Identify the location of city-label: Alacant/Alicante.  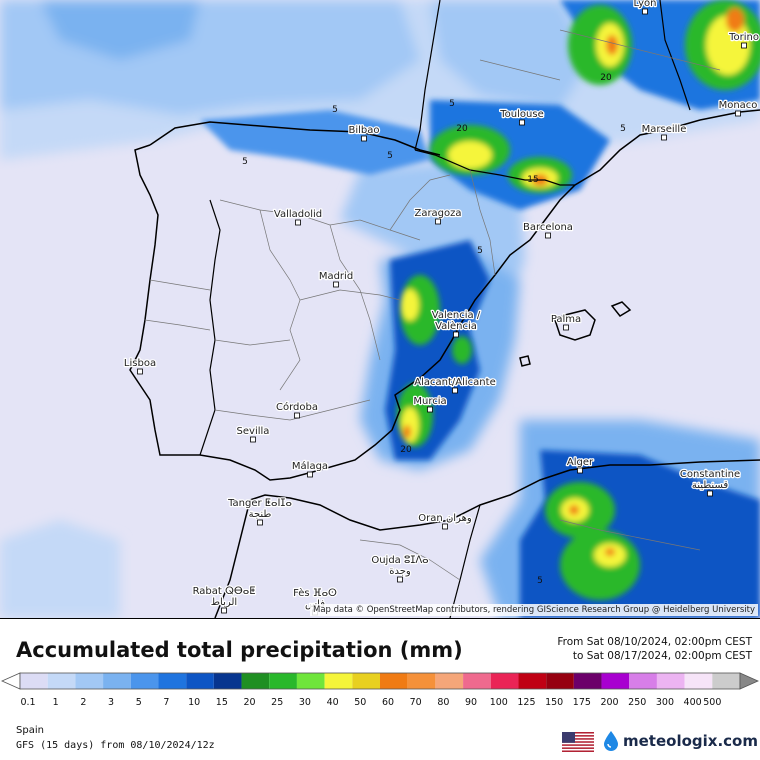
(454, 382).